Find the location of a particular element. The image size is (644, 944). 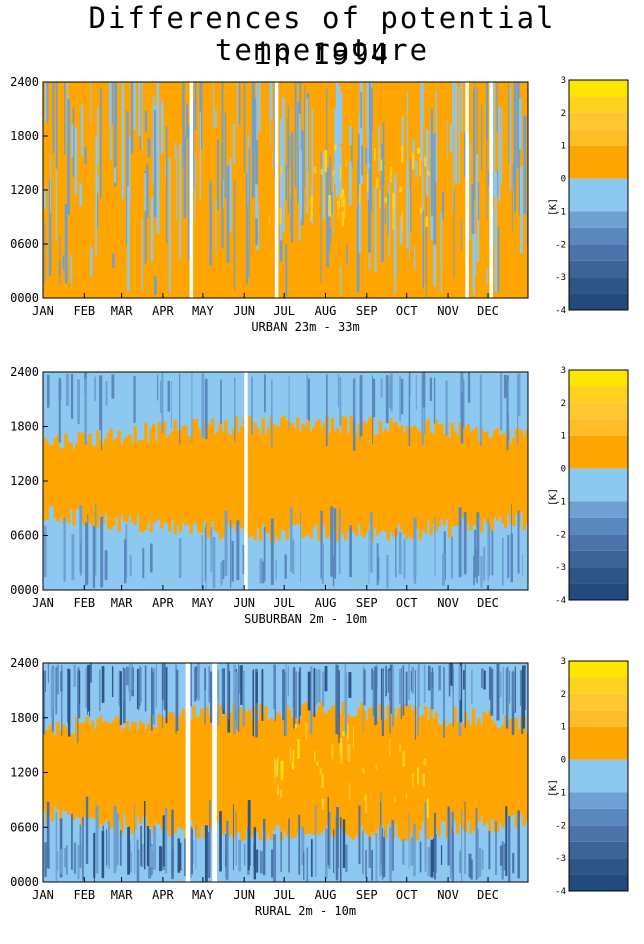

y-tick-label: 0600 is located at coordinates (24, 536).